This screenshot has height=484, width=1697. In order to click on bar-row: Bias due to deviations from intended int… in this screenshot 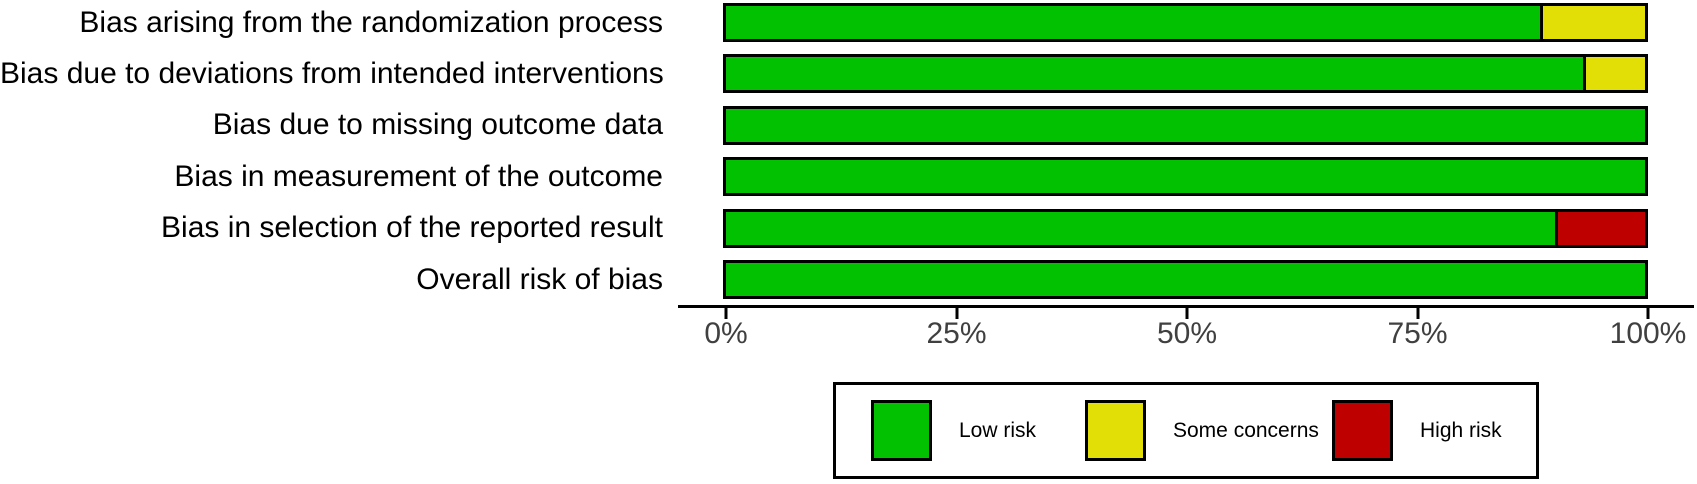, I will do `click(848, 74)`.